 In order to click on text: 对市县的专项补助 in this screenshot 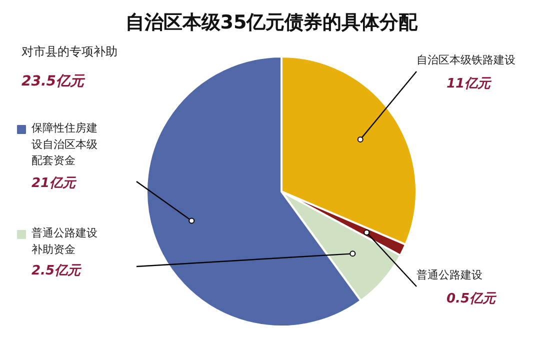, I will do `click(70, 51)`.